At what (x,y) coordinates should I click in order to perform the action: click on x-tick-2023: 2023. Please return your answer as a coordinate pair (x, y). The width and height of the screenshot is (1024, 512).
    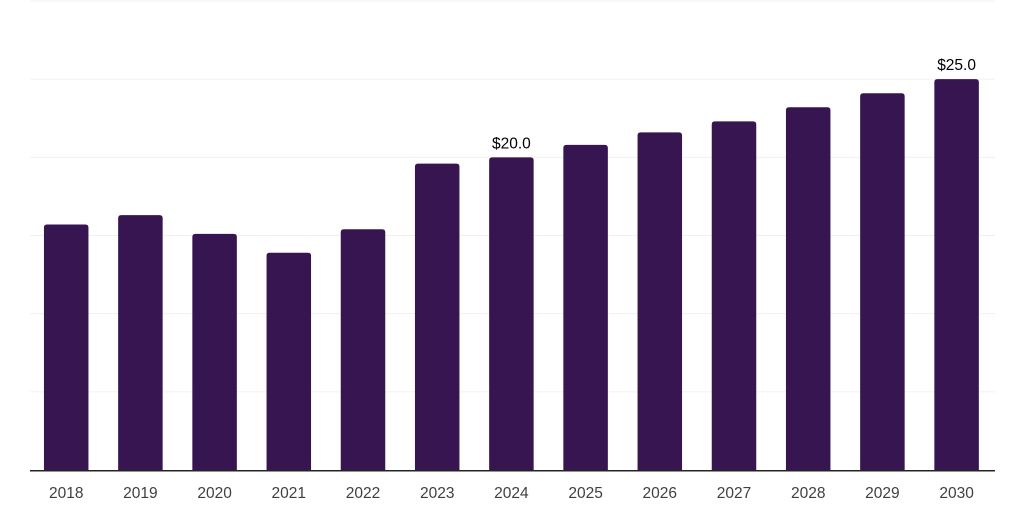
    Looking at the image, I should click on (437, 493).